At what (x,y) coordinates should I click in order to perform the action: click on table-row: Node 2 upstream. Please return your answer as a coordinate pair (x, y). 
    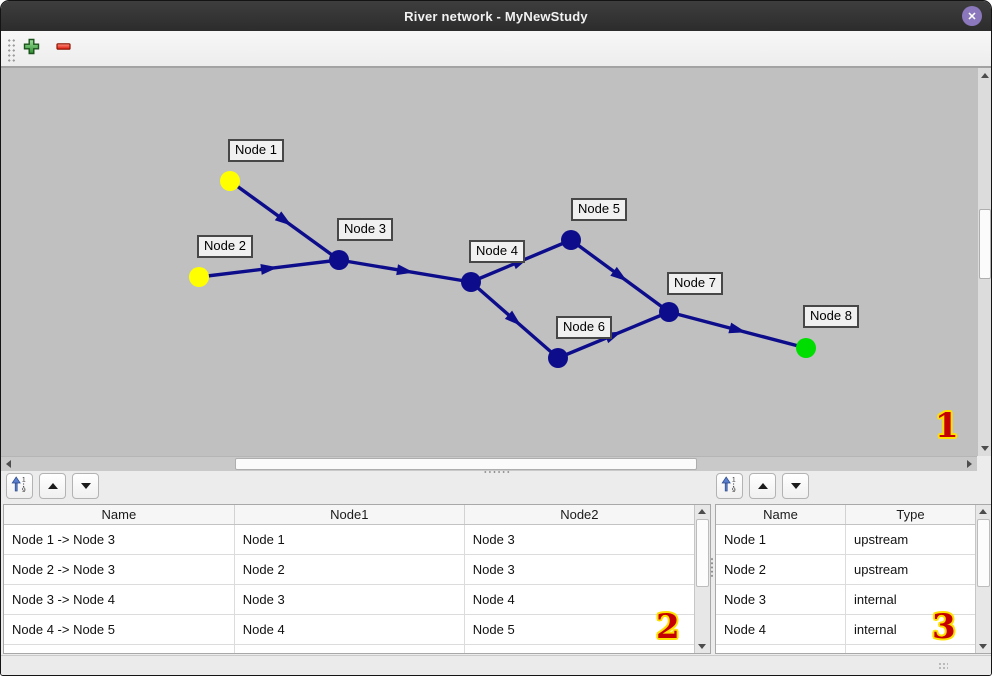
    Looking at the image, I should click on (845, 570).